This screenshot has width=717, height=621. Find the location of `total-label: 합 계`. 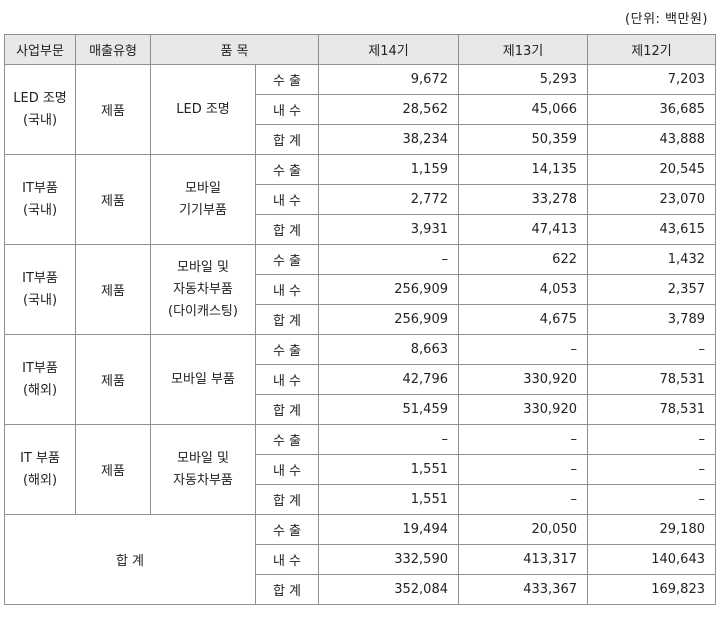

total-label: 합 계 is located at coordinates (130, 559).